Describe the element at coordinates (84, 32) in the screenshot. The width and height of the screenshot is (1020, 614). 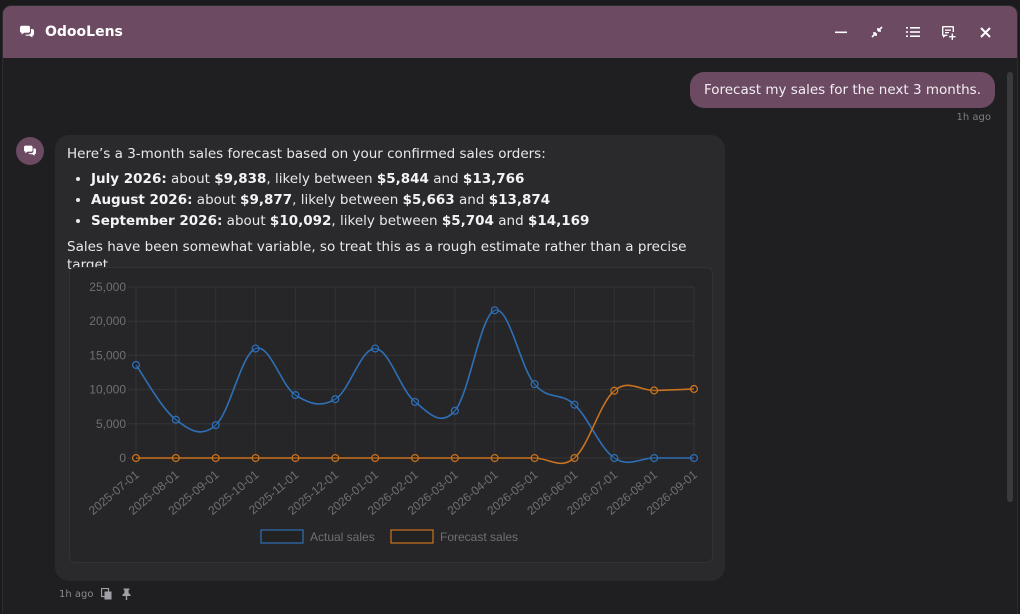
I see `app-title: OdooLens` at that location.